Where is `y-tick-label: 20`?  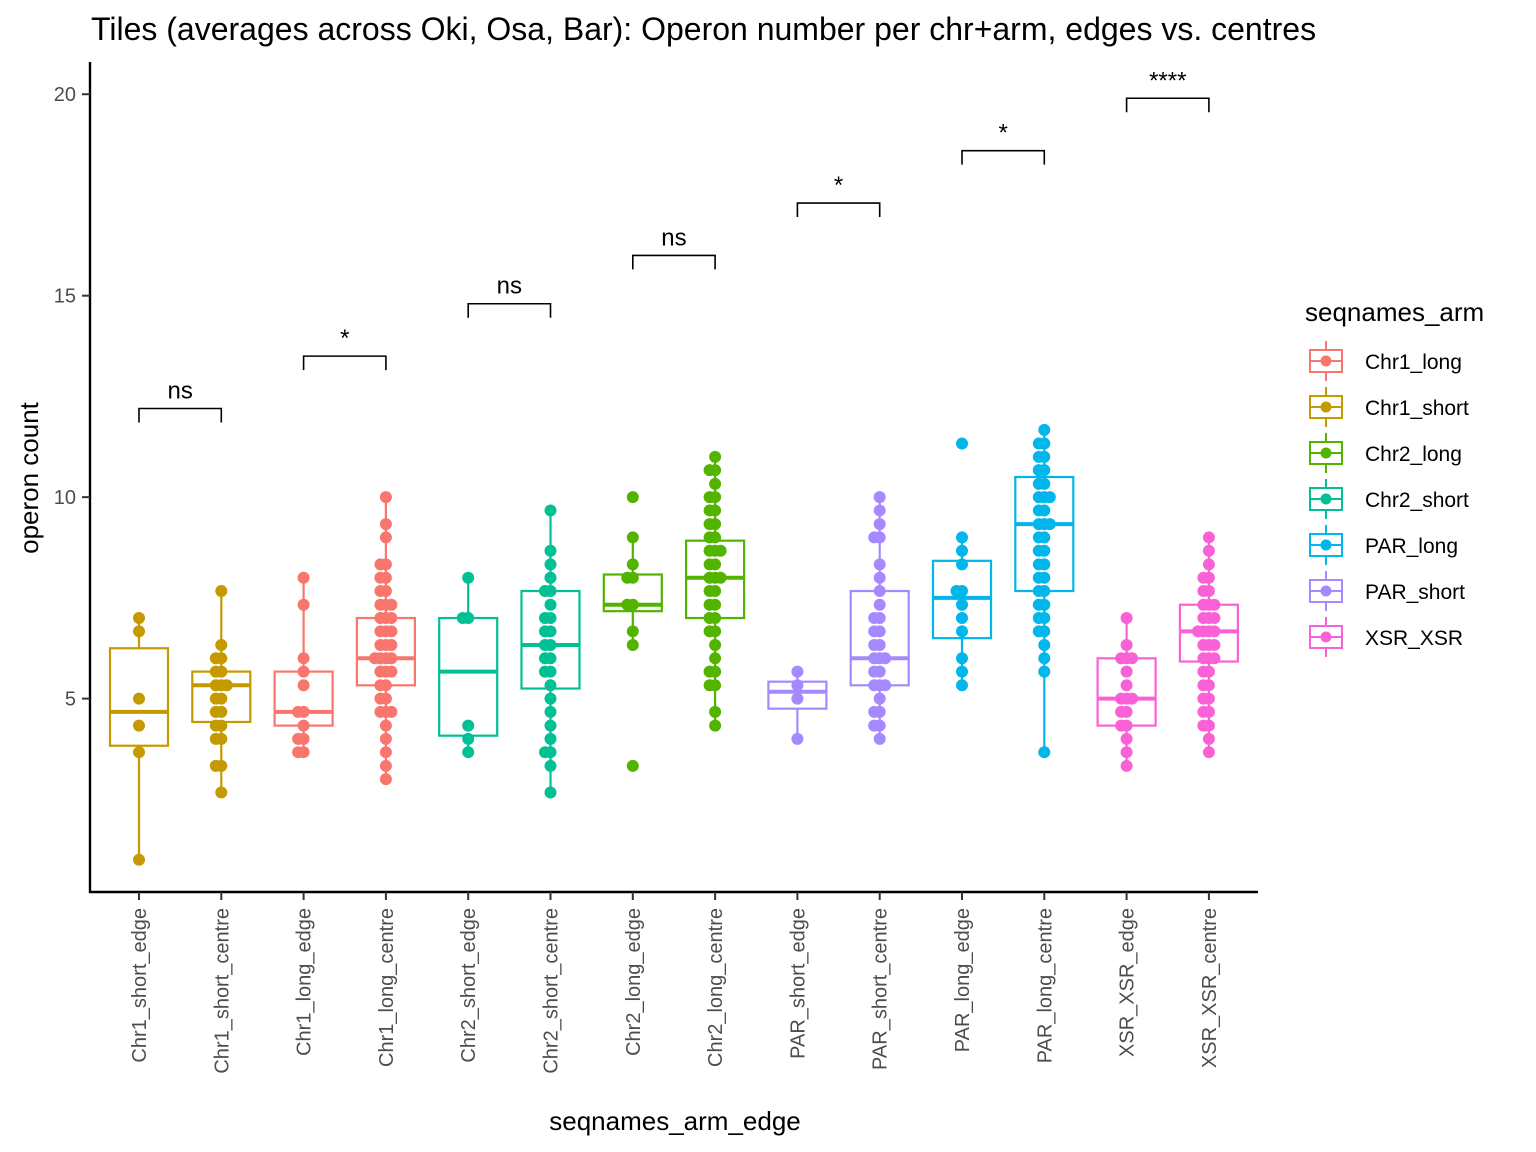 y-tick-label: 20 is located at coordinates (65, 95).